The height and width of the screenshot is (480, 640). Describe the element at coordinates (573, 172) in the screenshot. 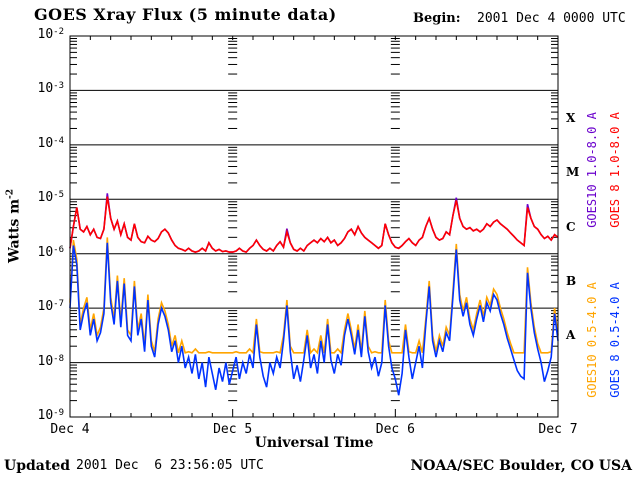

I see `flare-class-label-m: M` at that location.